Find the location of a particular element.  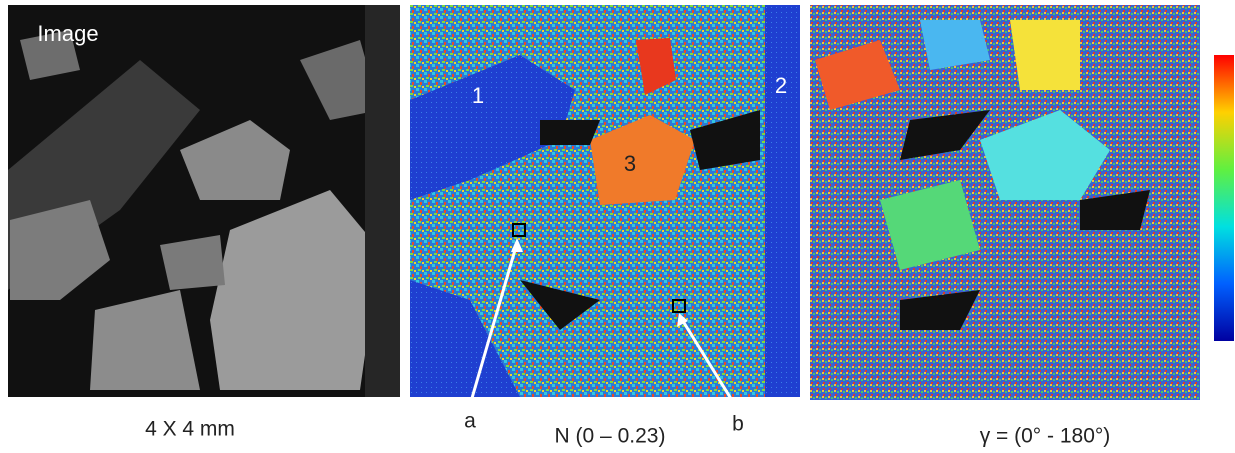

marker-label: a is located at coordinates (470, 421).